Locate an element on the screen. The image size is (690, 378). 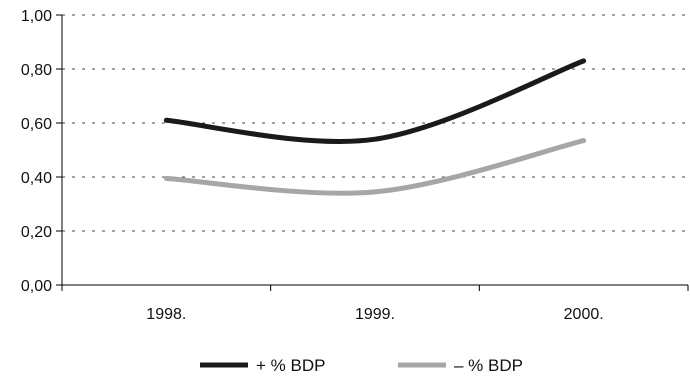
x-tick-label: 1998. is located at coordinates (166, 314).